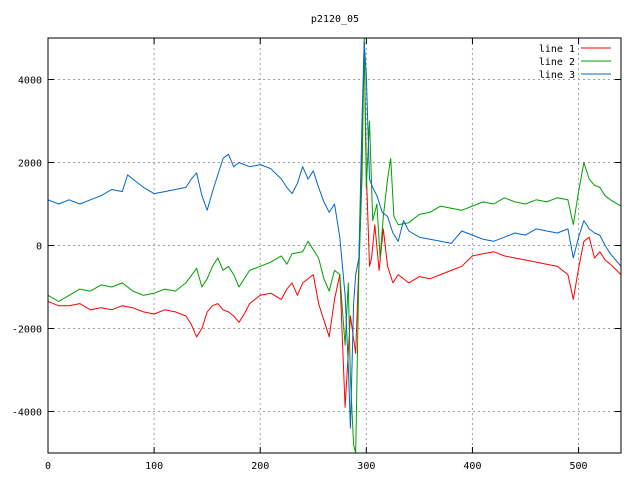  I want to click on y-tick-label: -4000, so click(27, 413).